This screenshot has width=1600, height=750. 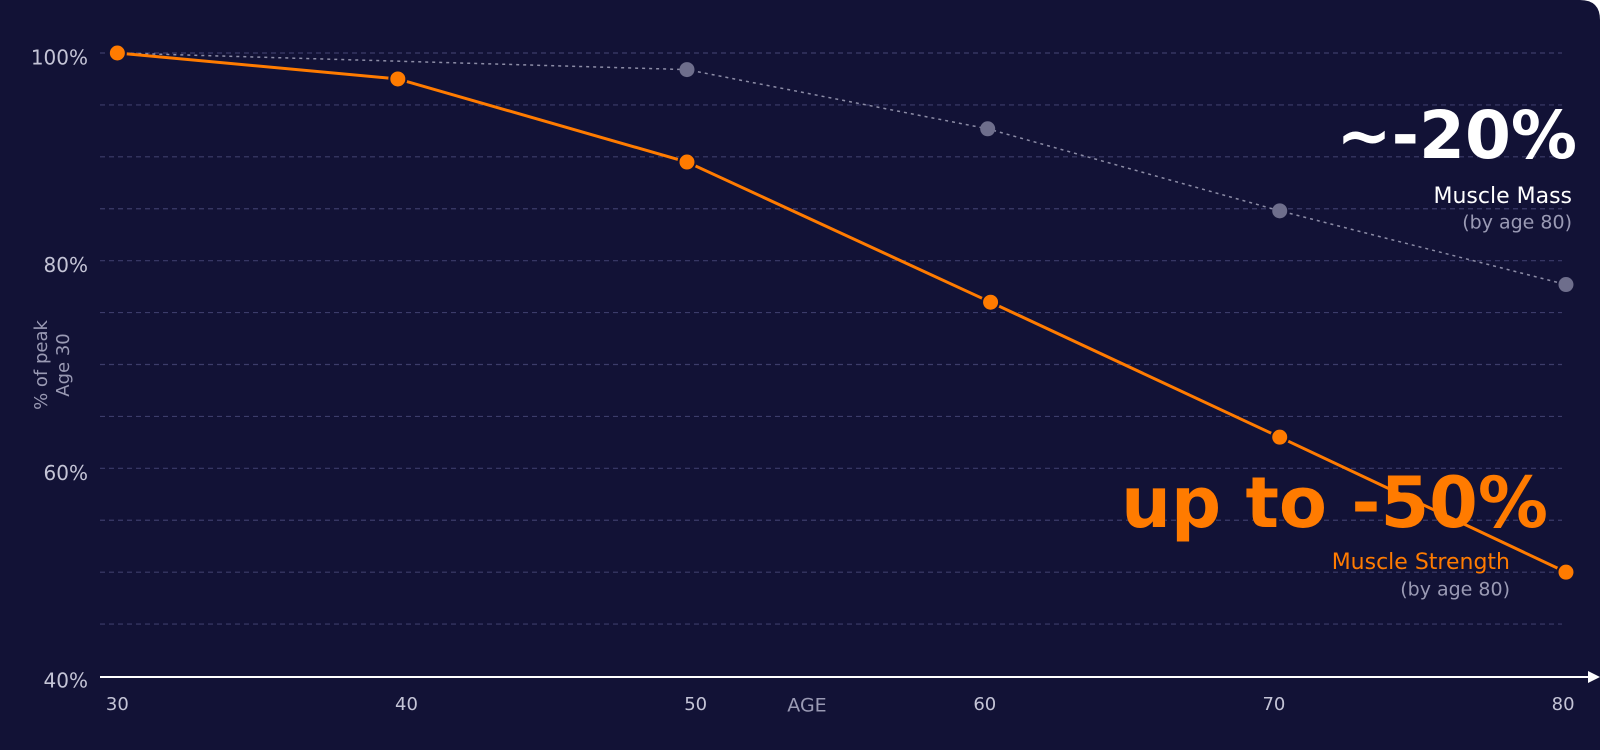 I want to click on x-tick-label: 50, so click(x=695, y=704).